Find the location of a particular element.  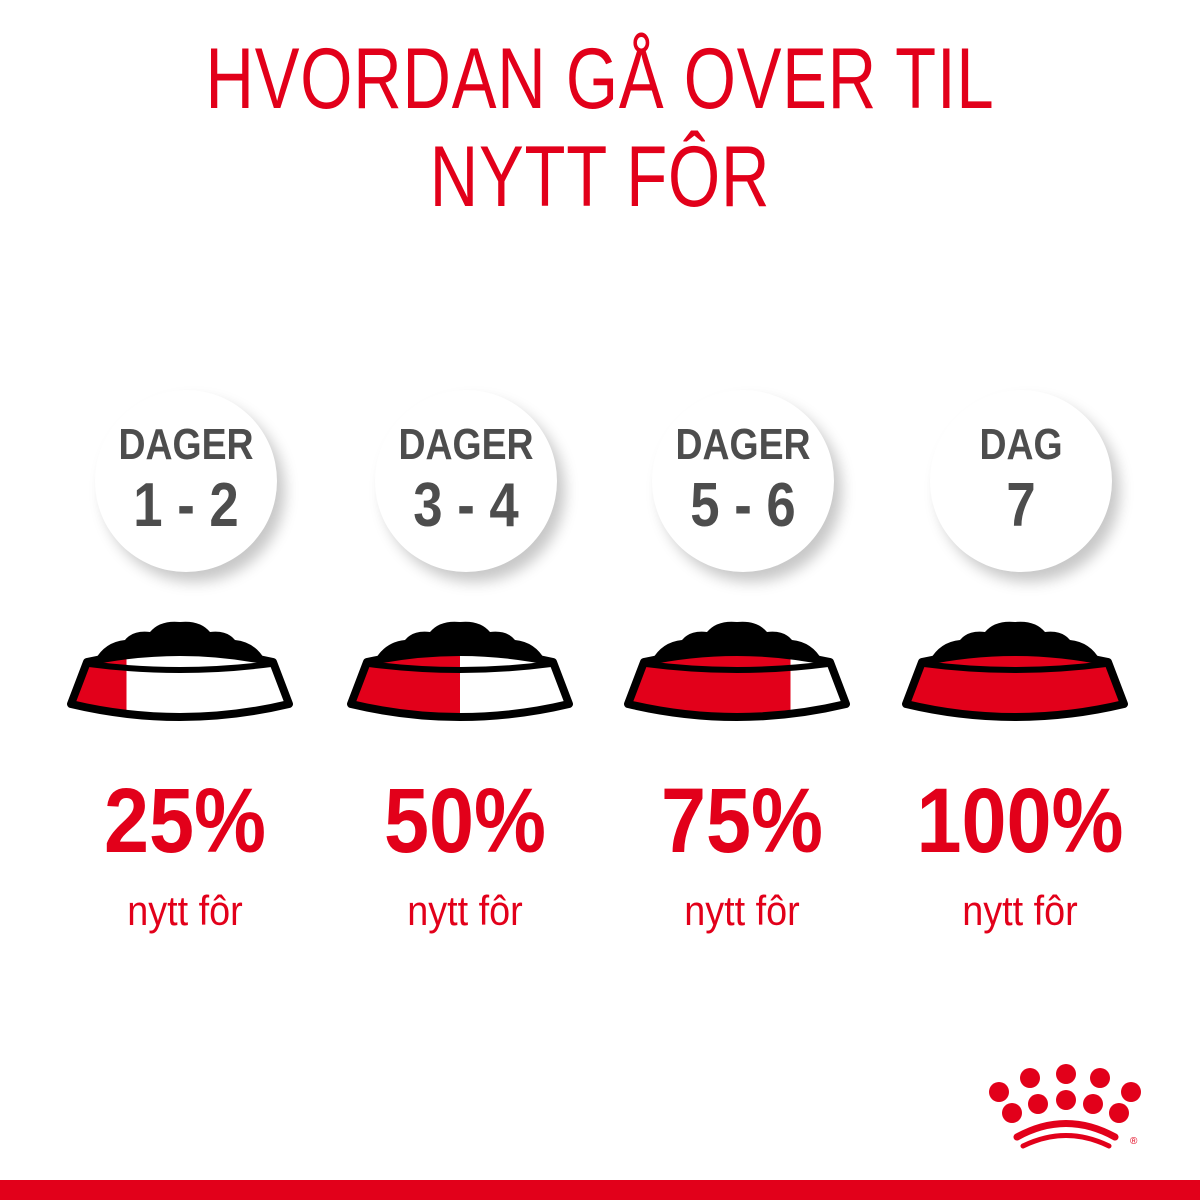

transition-step: DAG 7 100% nytt fôr is located at coordinates (1020, 670).